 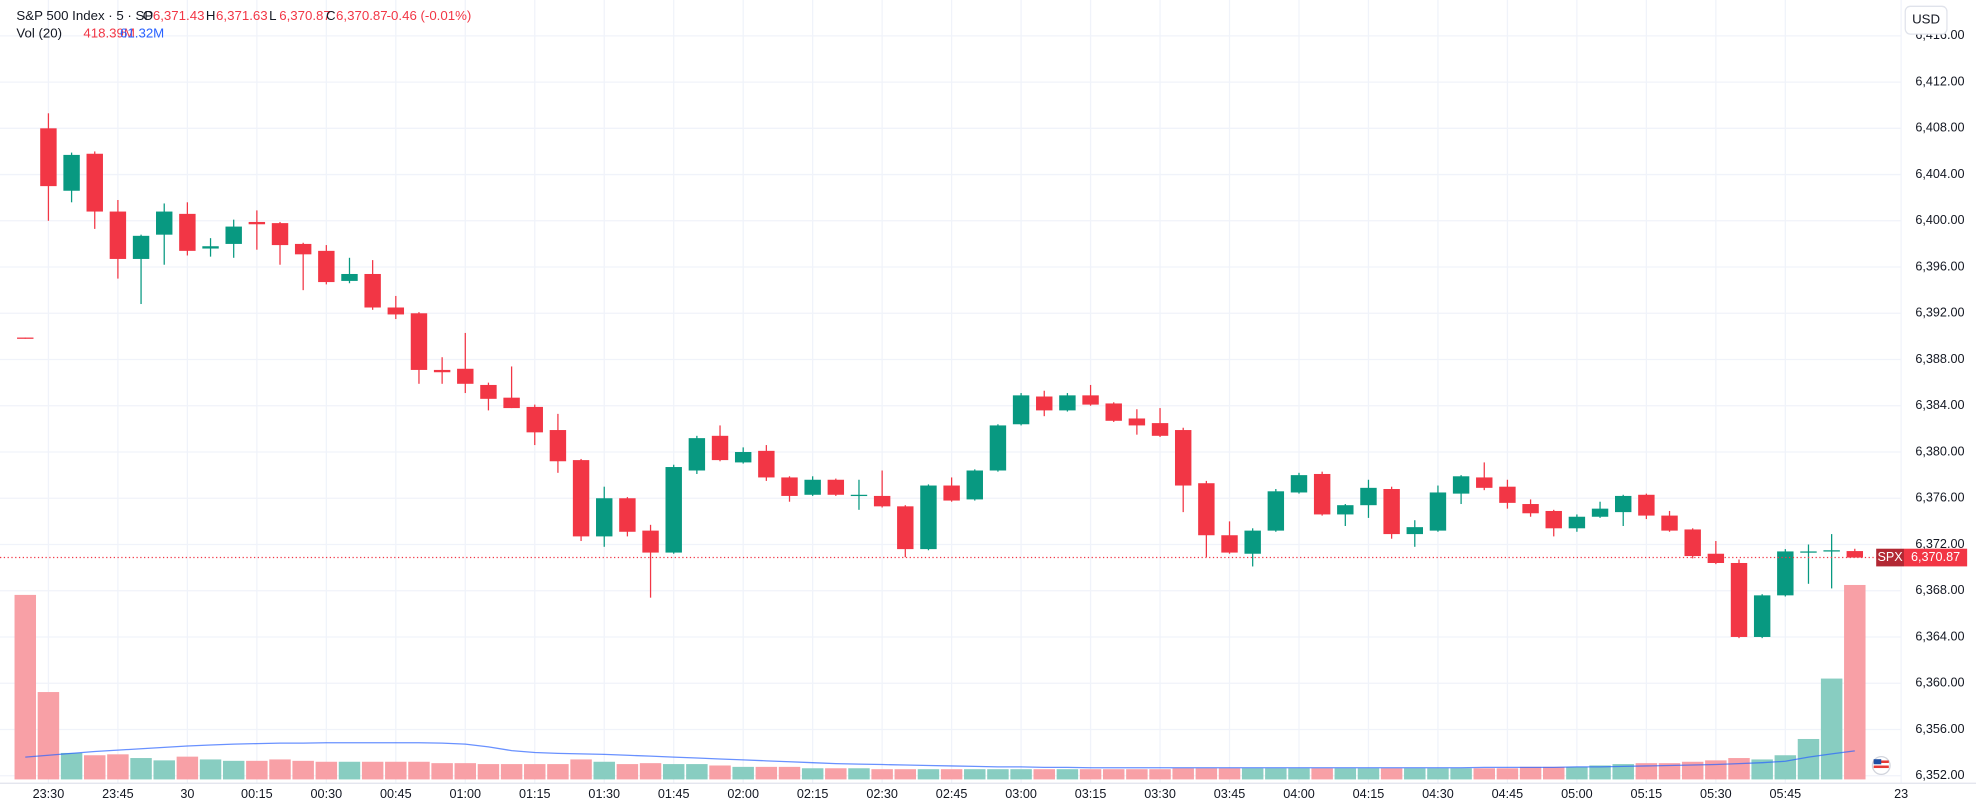 What do you see at coordinates (1890, 557) in the screenshot?
I see `symbol-badge` at bounding box center [1890, 557].